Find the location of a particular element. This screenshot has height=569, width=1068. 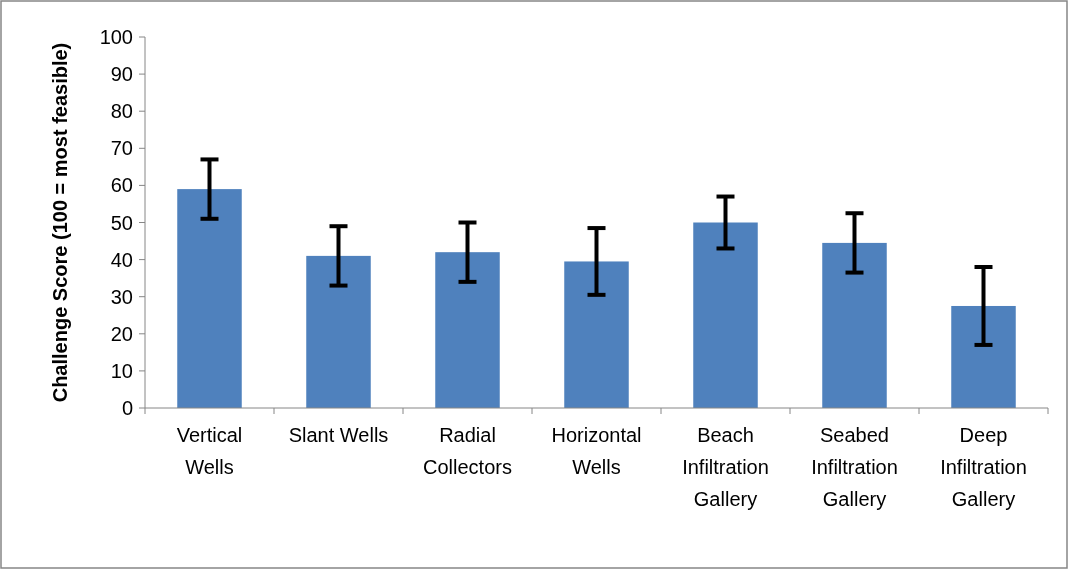

x-tick-label: Horizontal Wells is located at coordinates (596, 451).